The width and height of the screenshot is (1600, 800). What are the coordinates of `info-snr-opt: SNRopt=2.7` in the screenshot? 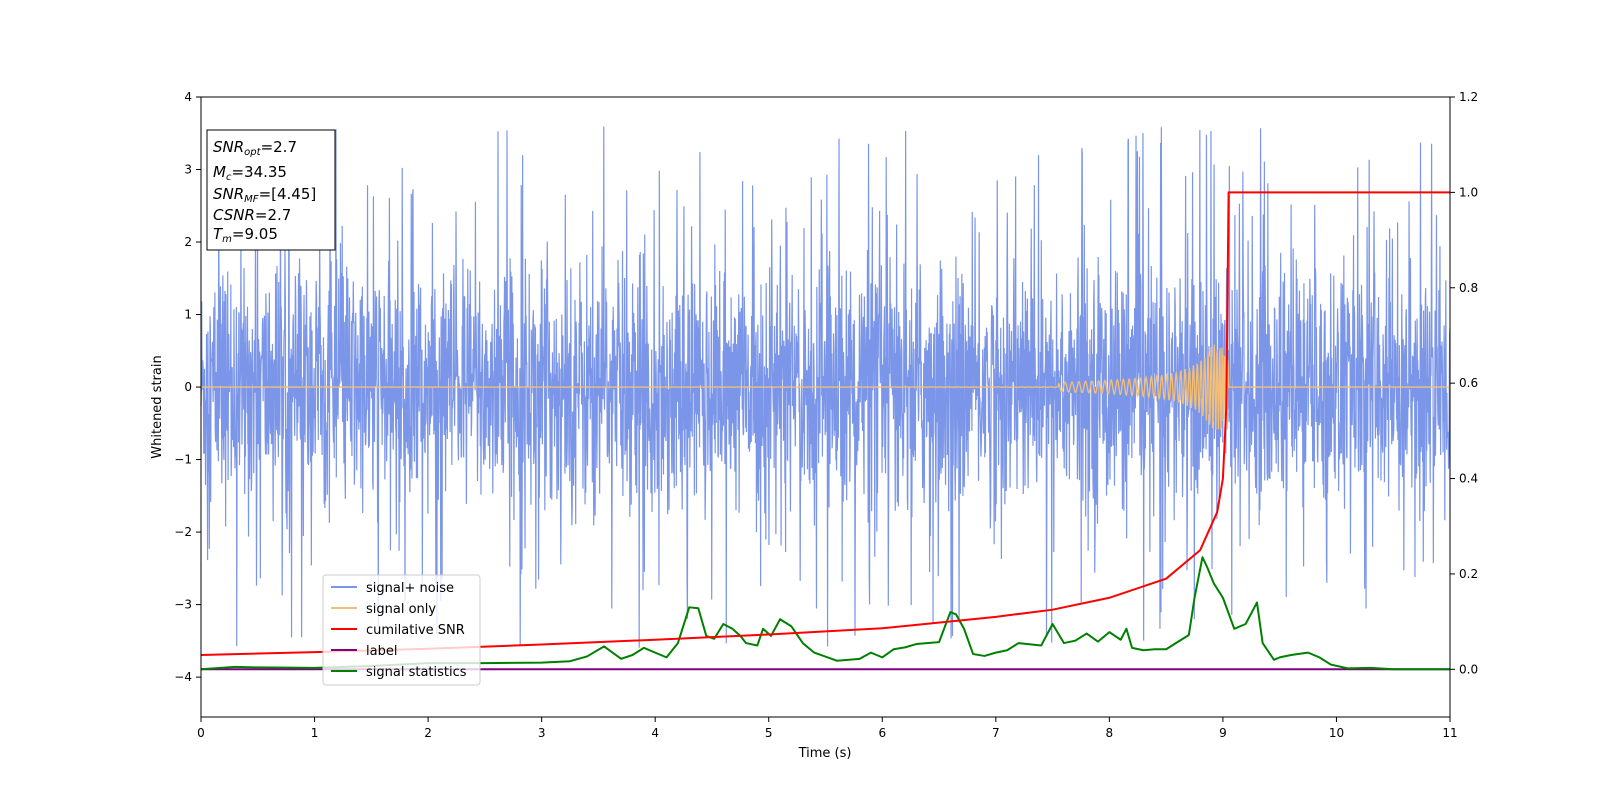 It's located at (255, 148).